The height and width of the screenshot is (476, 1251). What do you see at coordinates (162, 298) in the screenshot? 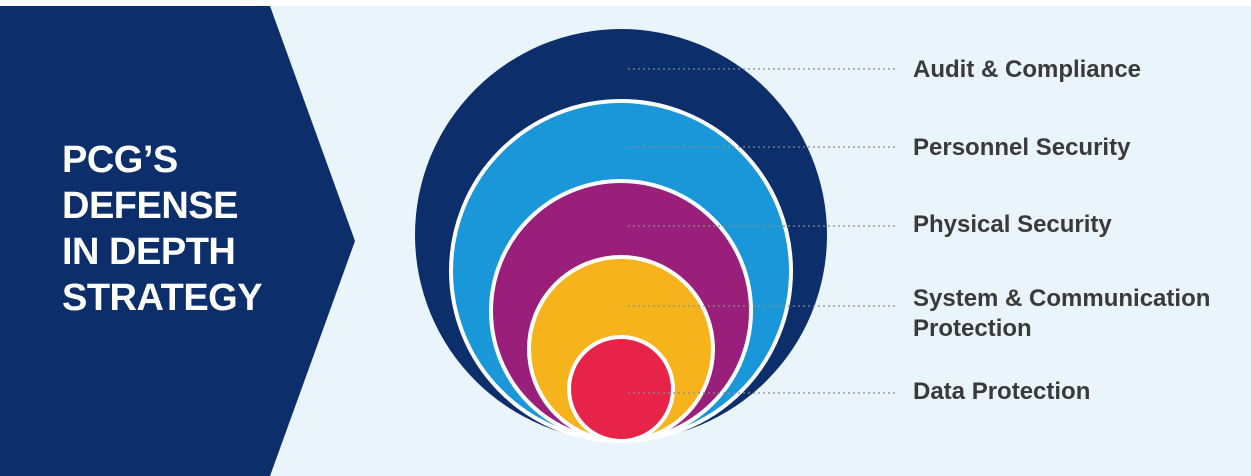
I see `title-line: STRATEGY` at bounding box center [162, 298].